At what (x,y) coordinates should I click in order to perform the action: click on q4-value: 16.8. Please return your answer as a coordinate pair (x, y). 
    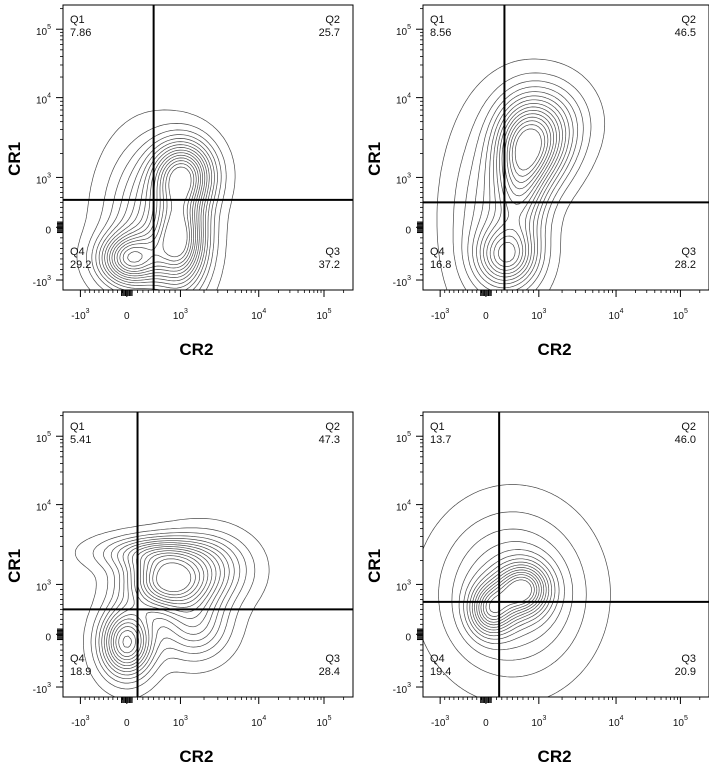
    Looking at the image, I should click on (440, 265).